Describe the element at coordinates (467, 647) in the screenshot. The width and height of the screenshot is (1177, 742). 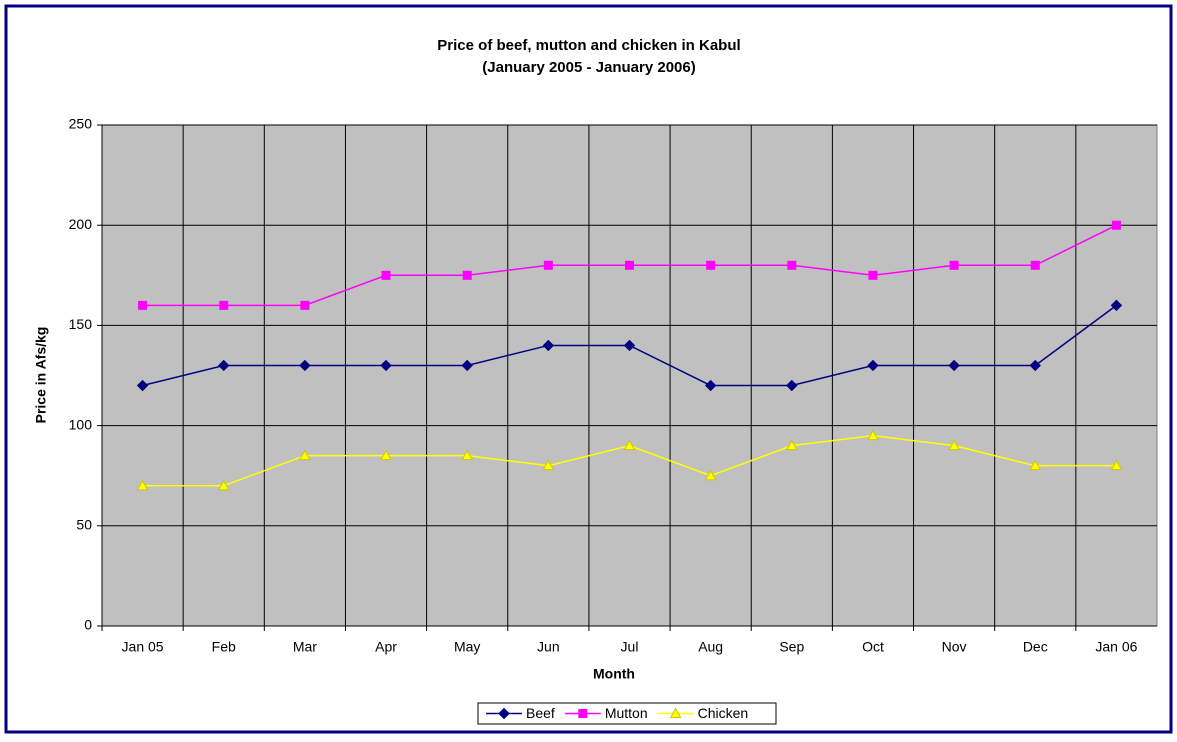
I see `x-tick-label: May` at that location.